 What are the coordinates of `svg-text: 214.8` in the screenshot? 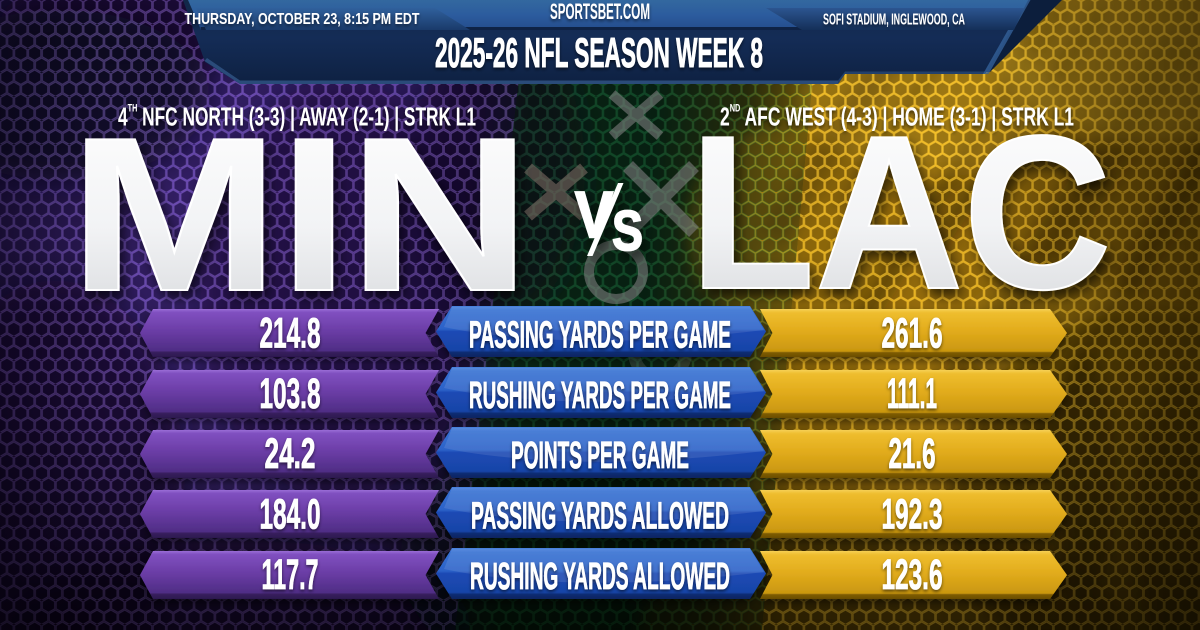 It's located at (290, 333).